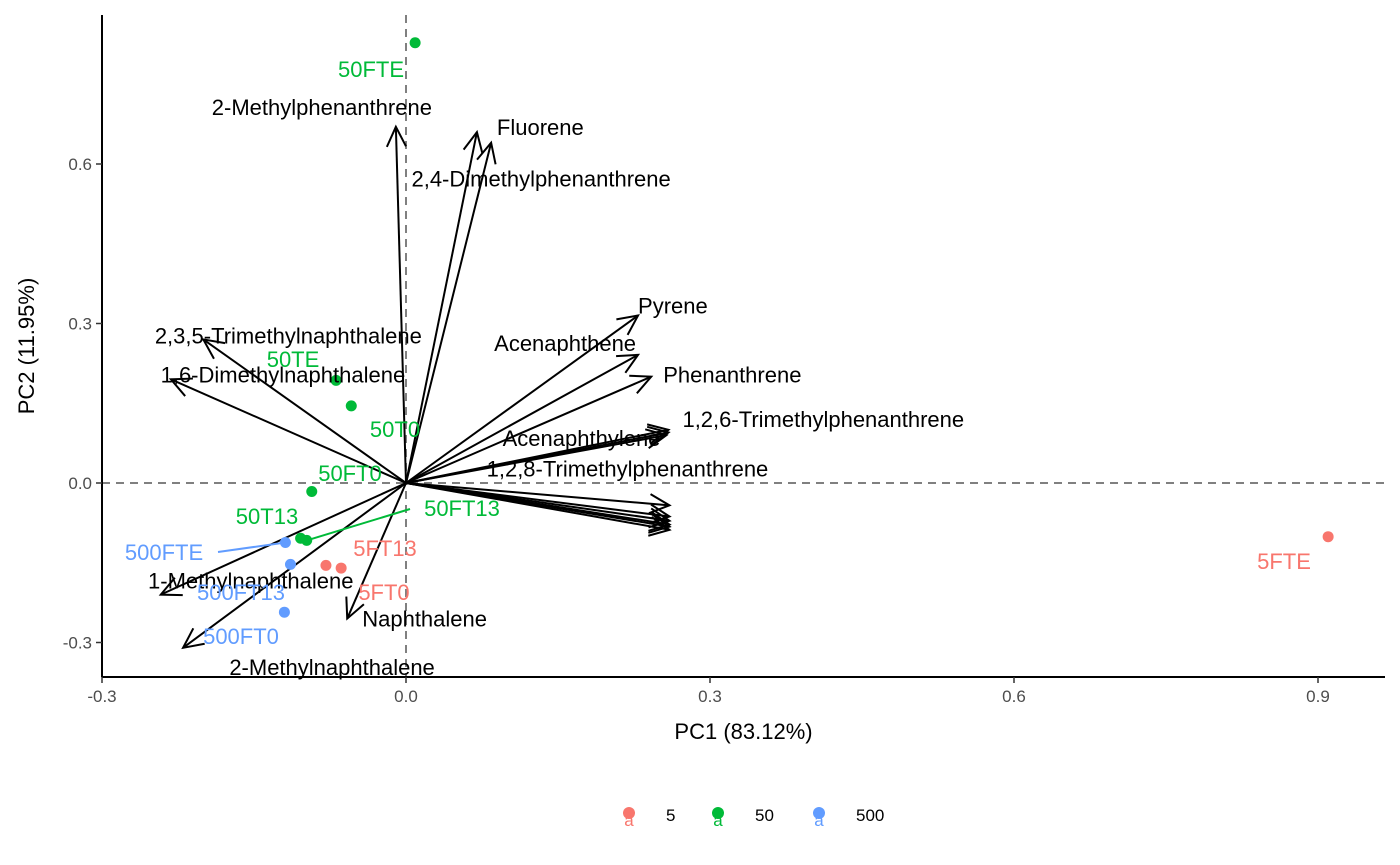  Describe the element at coordinates (284, 612) in the screenshot. I see `point-500ft0` at that location.